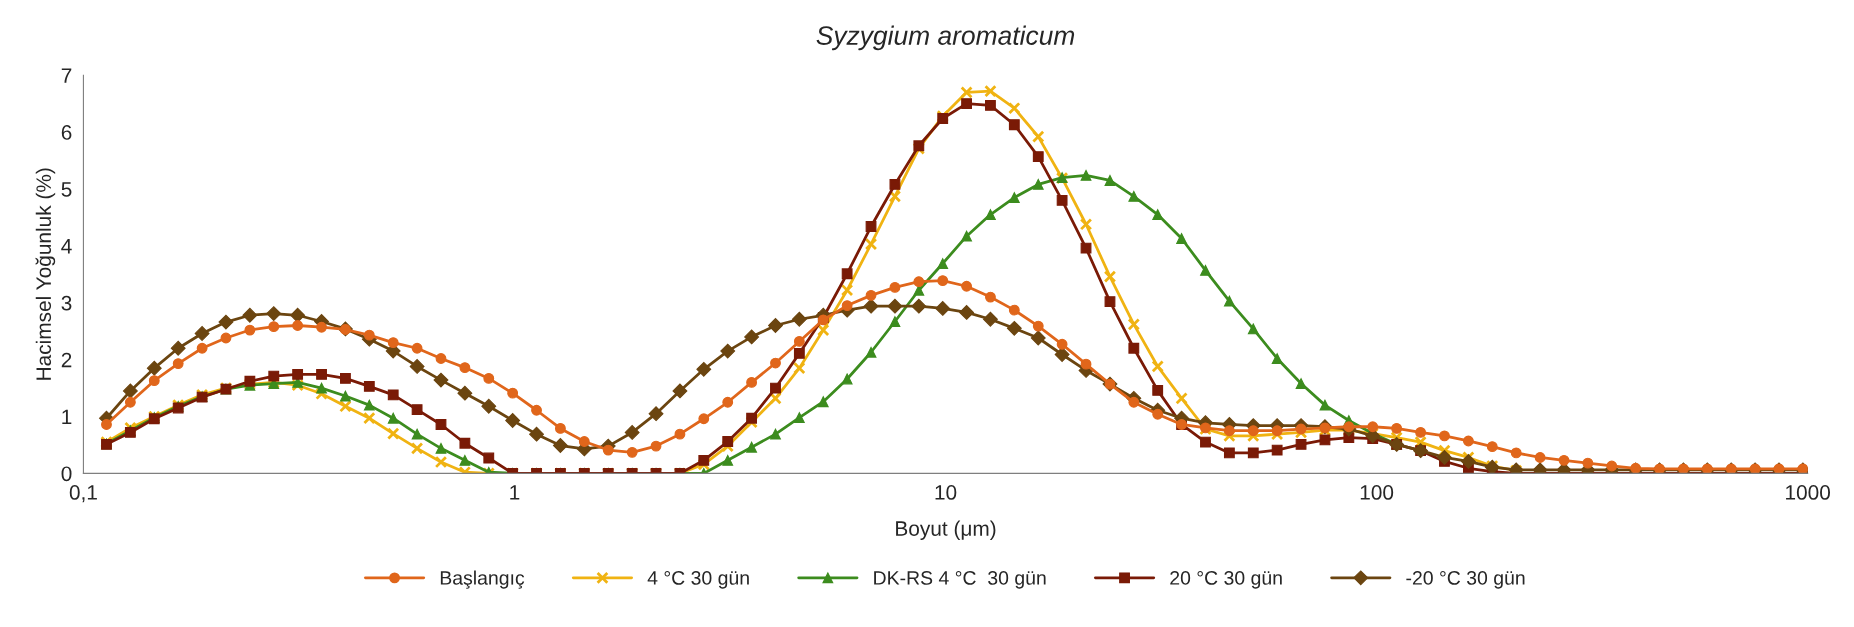  What do you see at coordinates (960, 580) in the screenshot?
I see `legend-label: DK-RS 4 °C 30 gün` at bounding box center [960, 580].